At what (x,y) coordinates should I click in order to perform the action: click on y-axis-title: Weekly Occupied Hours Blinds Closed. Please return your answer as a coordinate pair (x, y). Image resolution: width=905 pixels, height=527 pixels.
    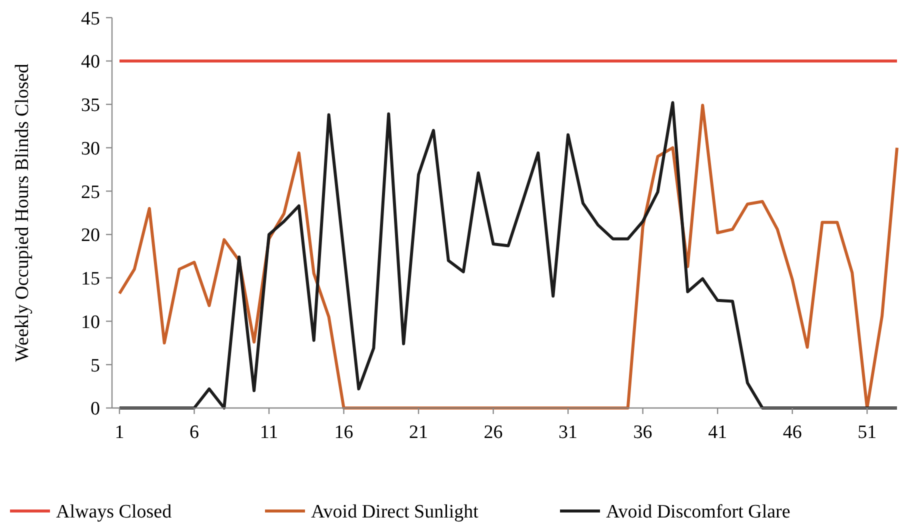
    Looking at the image, I should click on (22, 212).